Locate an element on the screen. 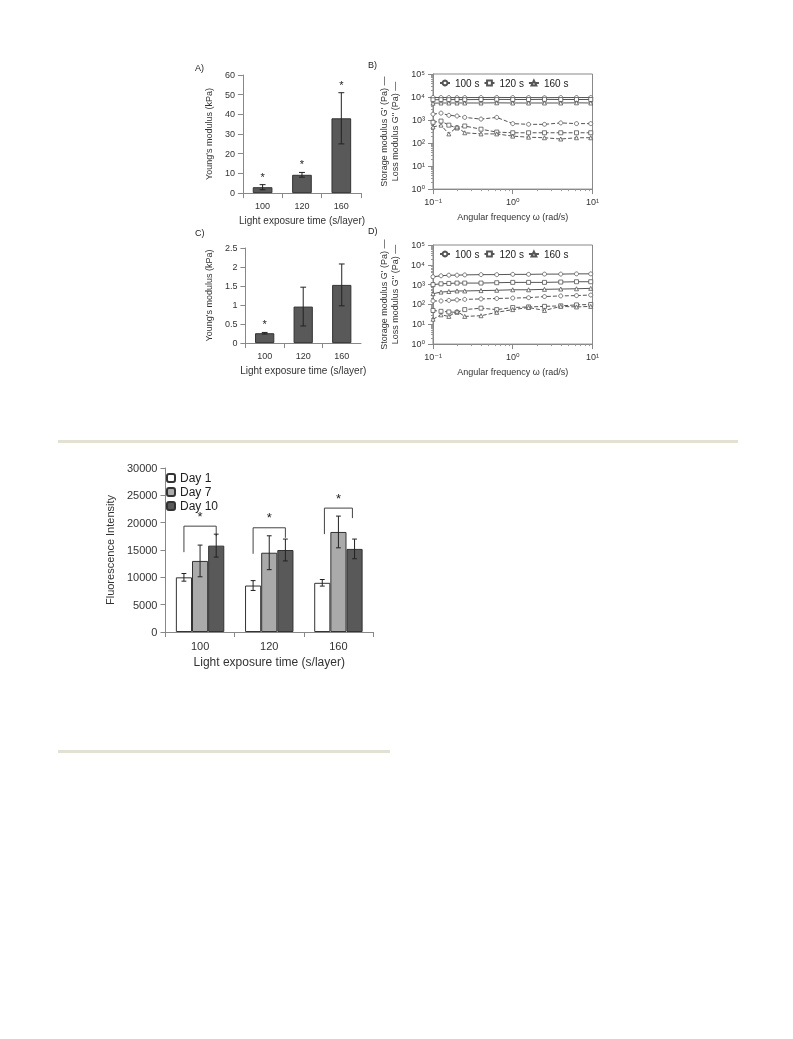  chart-title: B) is located at coordinates (372, 64).